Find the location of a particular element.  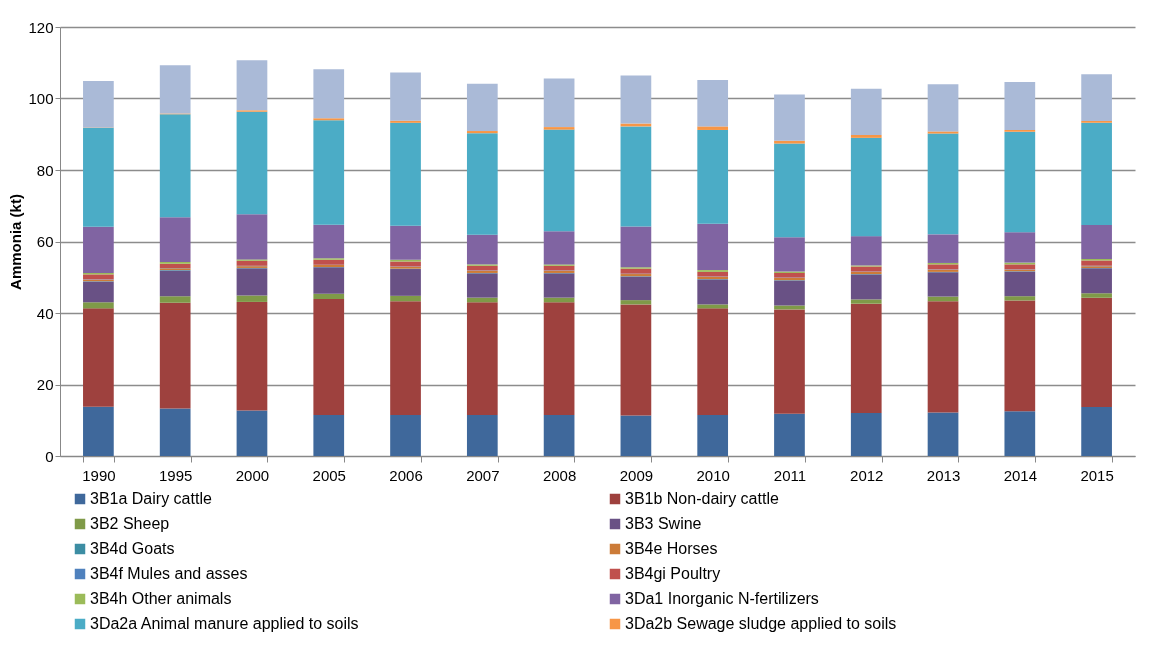

legend-label: 3B2 Sheep is located at coordinates (130, 523).